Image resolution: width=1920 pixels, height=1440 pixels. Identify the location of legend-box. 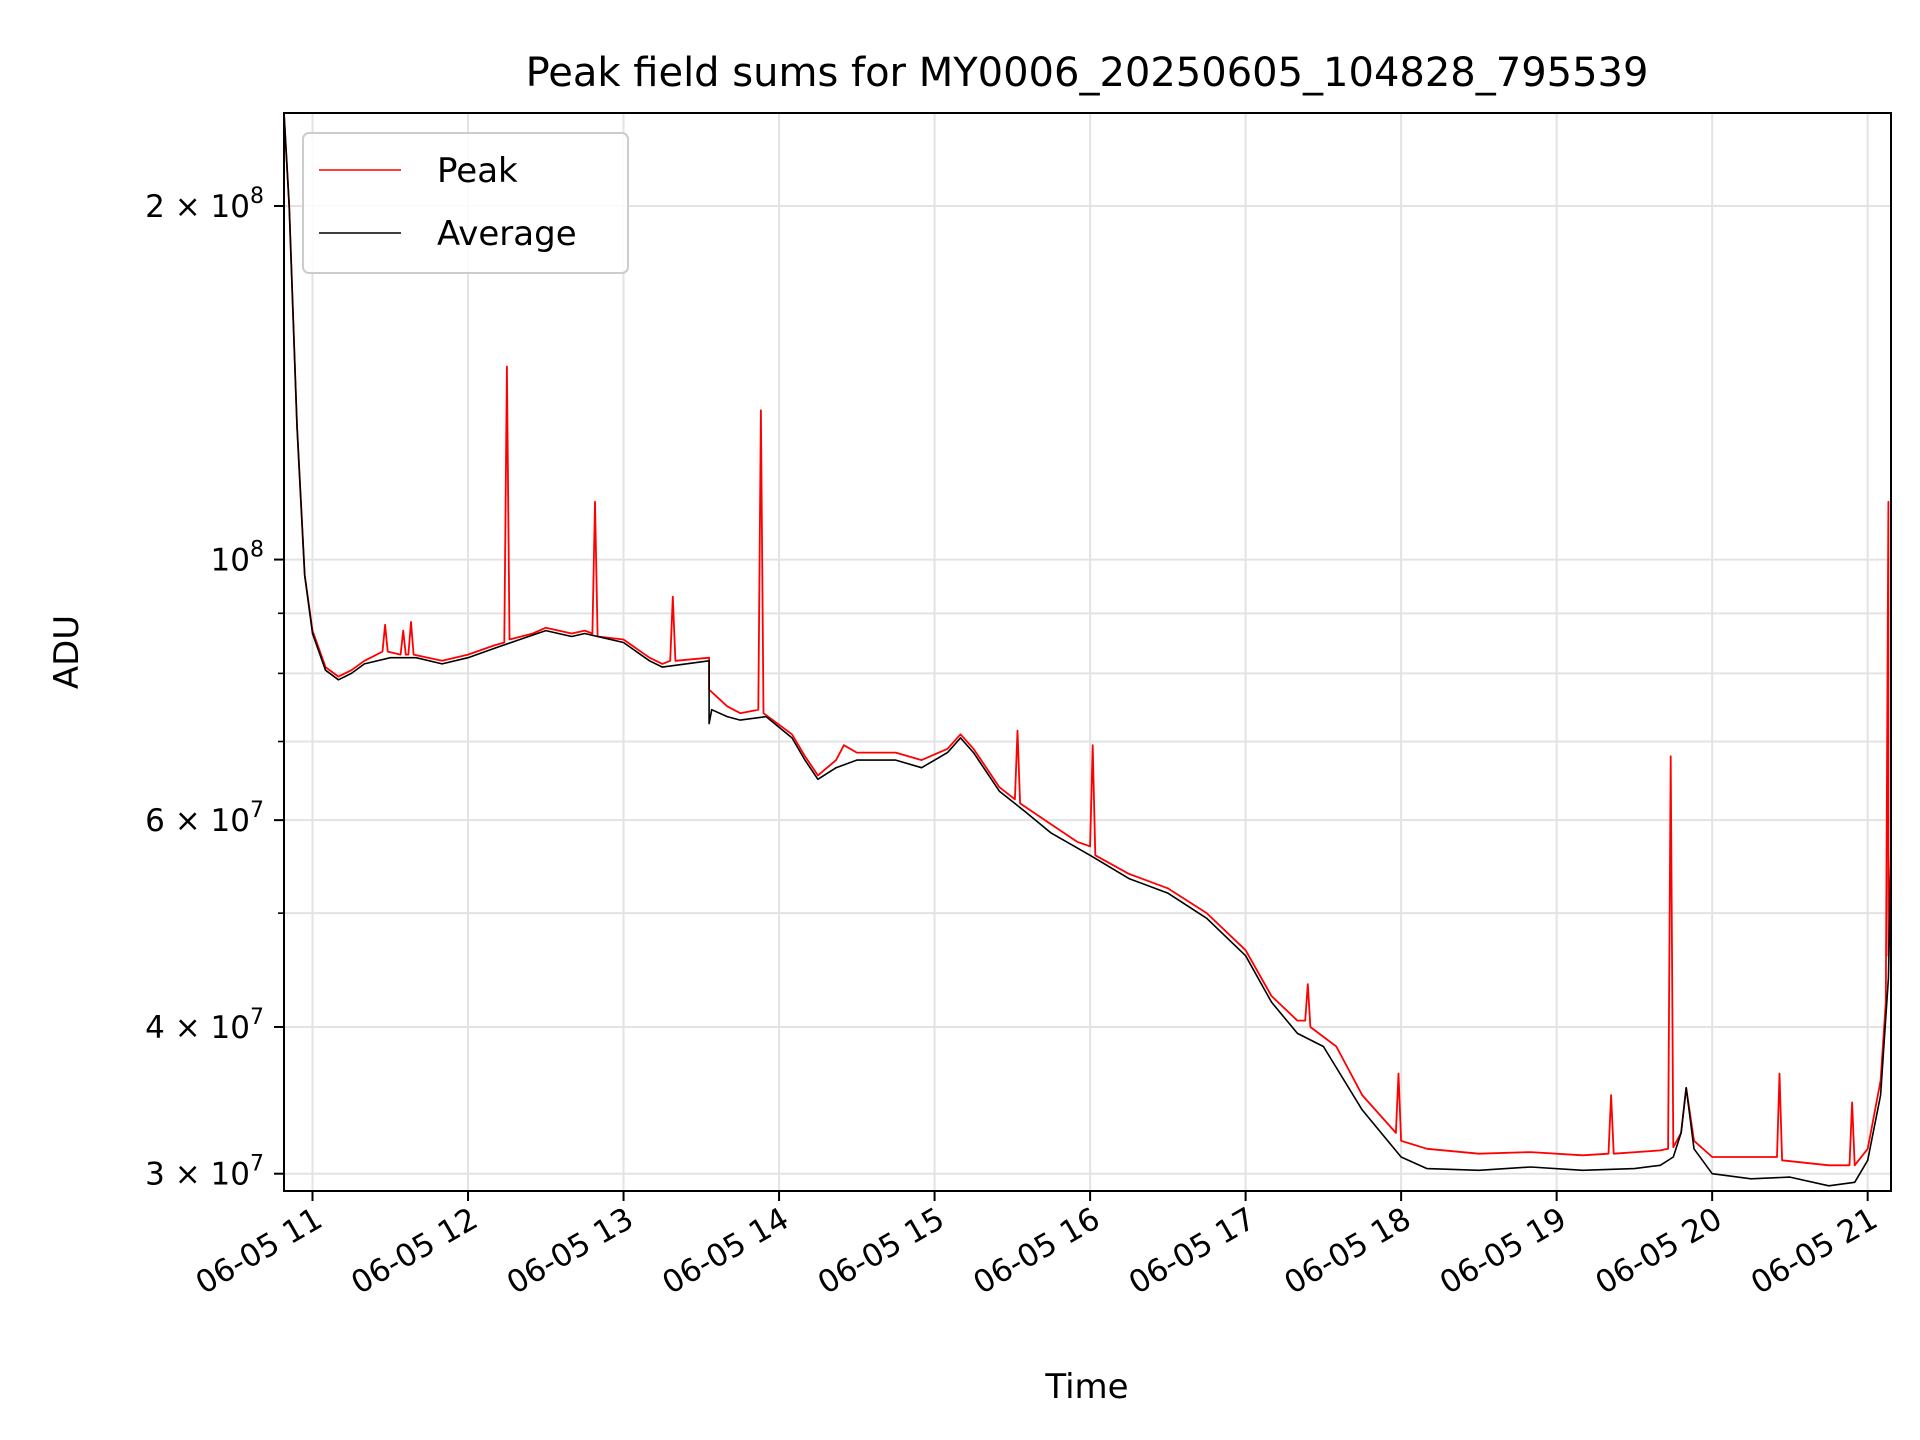
(465, 203).